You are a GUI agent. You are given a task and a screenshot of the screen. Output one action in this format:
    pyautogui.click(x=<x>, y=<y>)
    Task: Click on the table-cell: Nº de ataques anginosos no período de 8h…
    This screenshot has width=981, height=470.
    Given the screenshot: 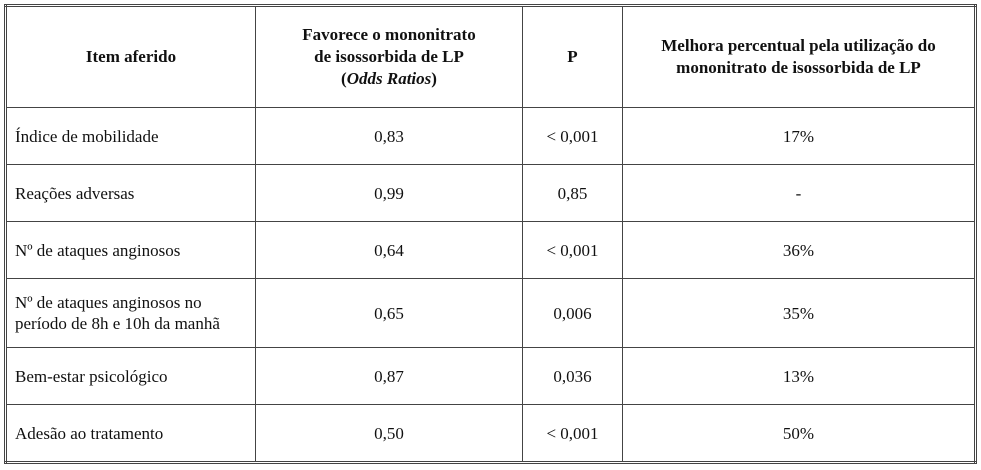 What is the action you would take?
    pyautogui.click(x=130, y=313)
    